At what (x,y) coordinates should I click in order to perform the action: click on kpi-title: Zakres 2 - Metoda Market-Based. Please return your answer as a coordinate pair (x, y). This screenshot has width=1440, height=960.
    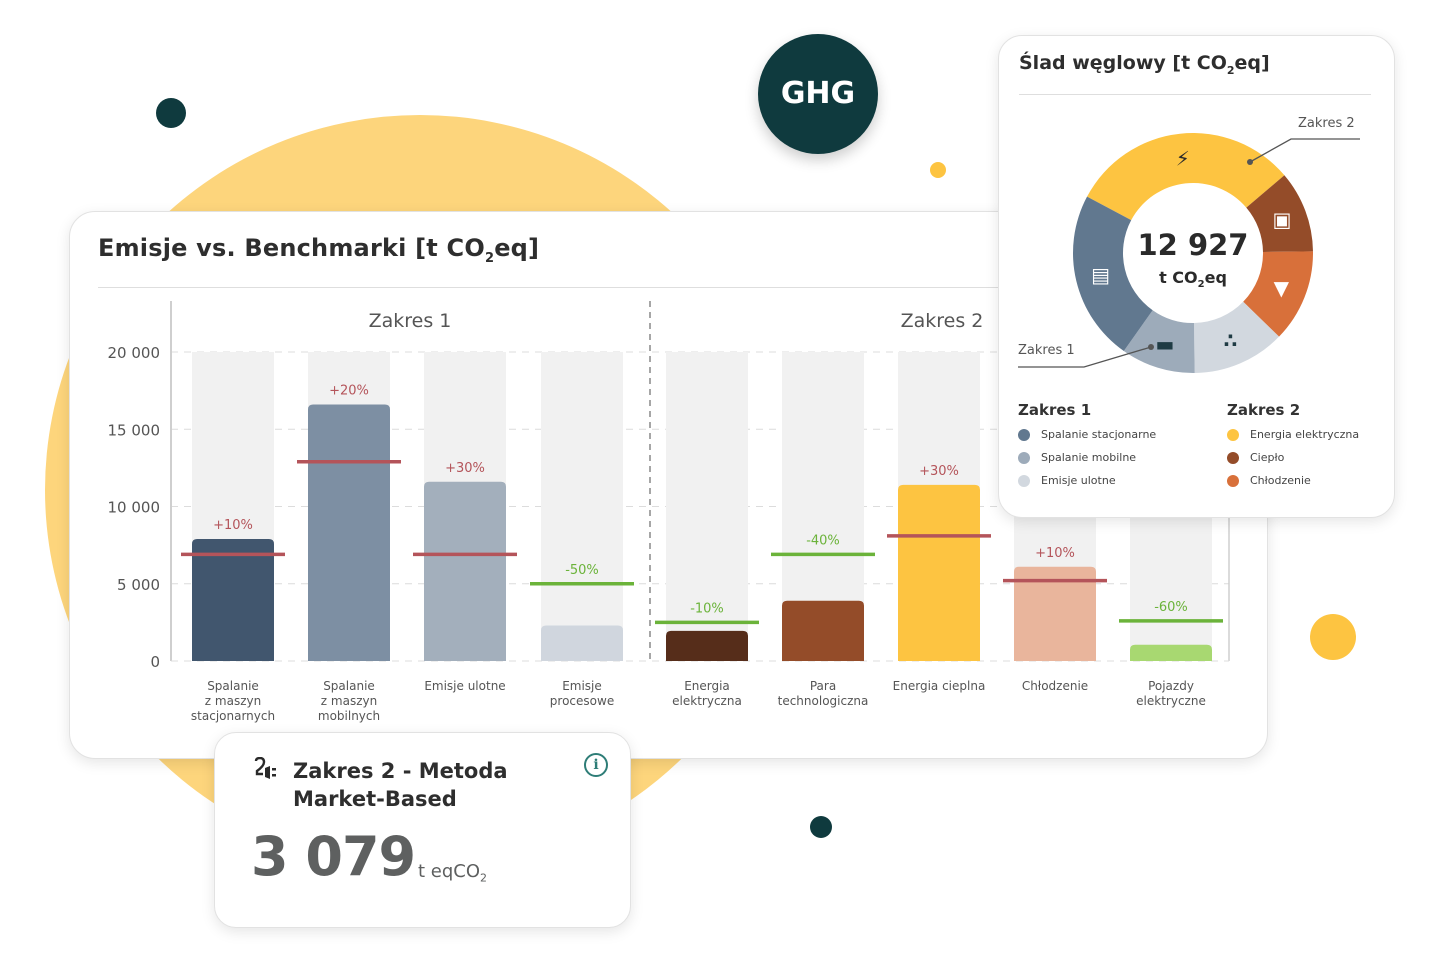
    Looking at the image, I should click on (400, 785).